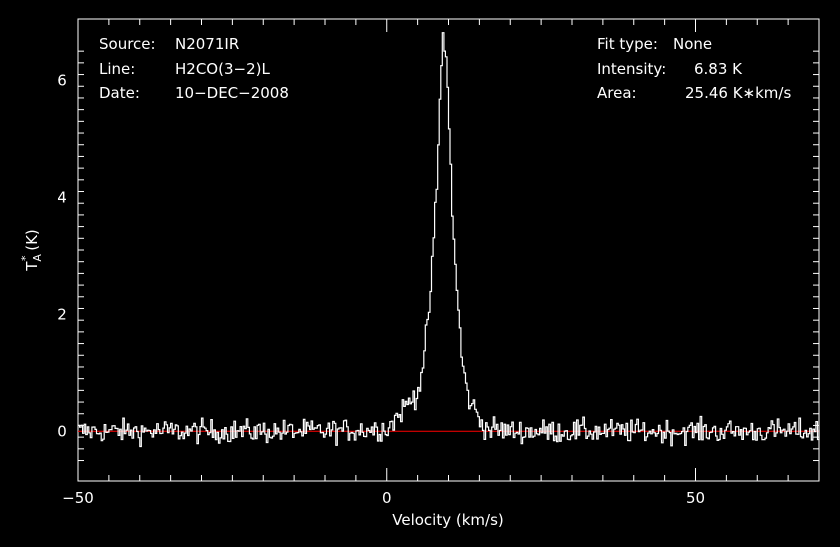 This screenshot has height=547, width=840. I want to click on area-row: Area: 25.46 K∗km/s, so click(694, 96).